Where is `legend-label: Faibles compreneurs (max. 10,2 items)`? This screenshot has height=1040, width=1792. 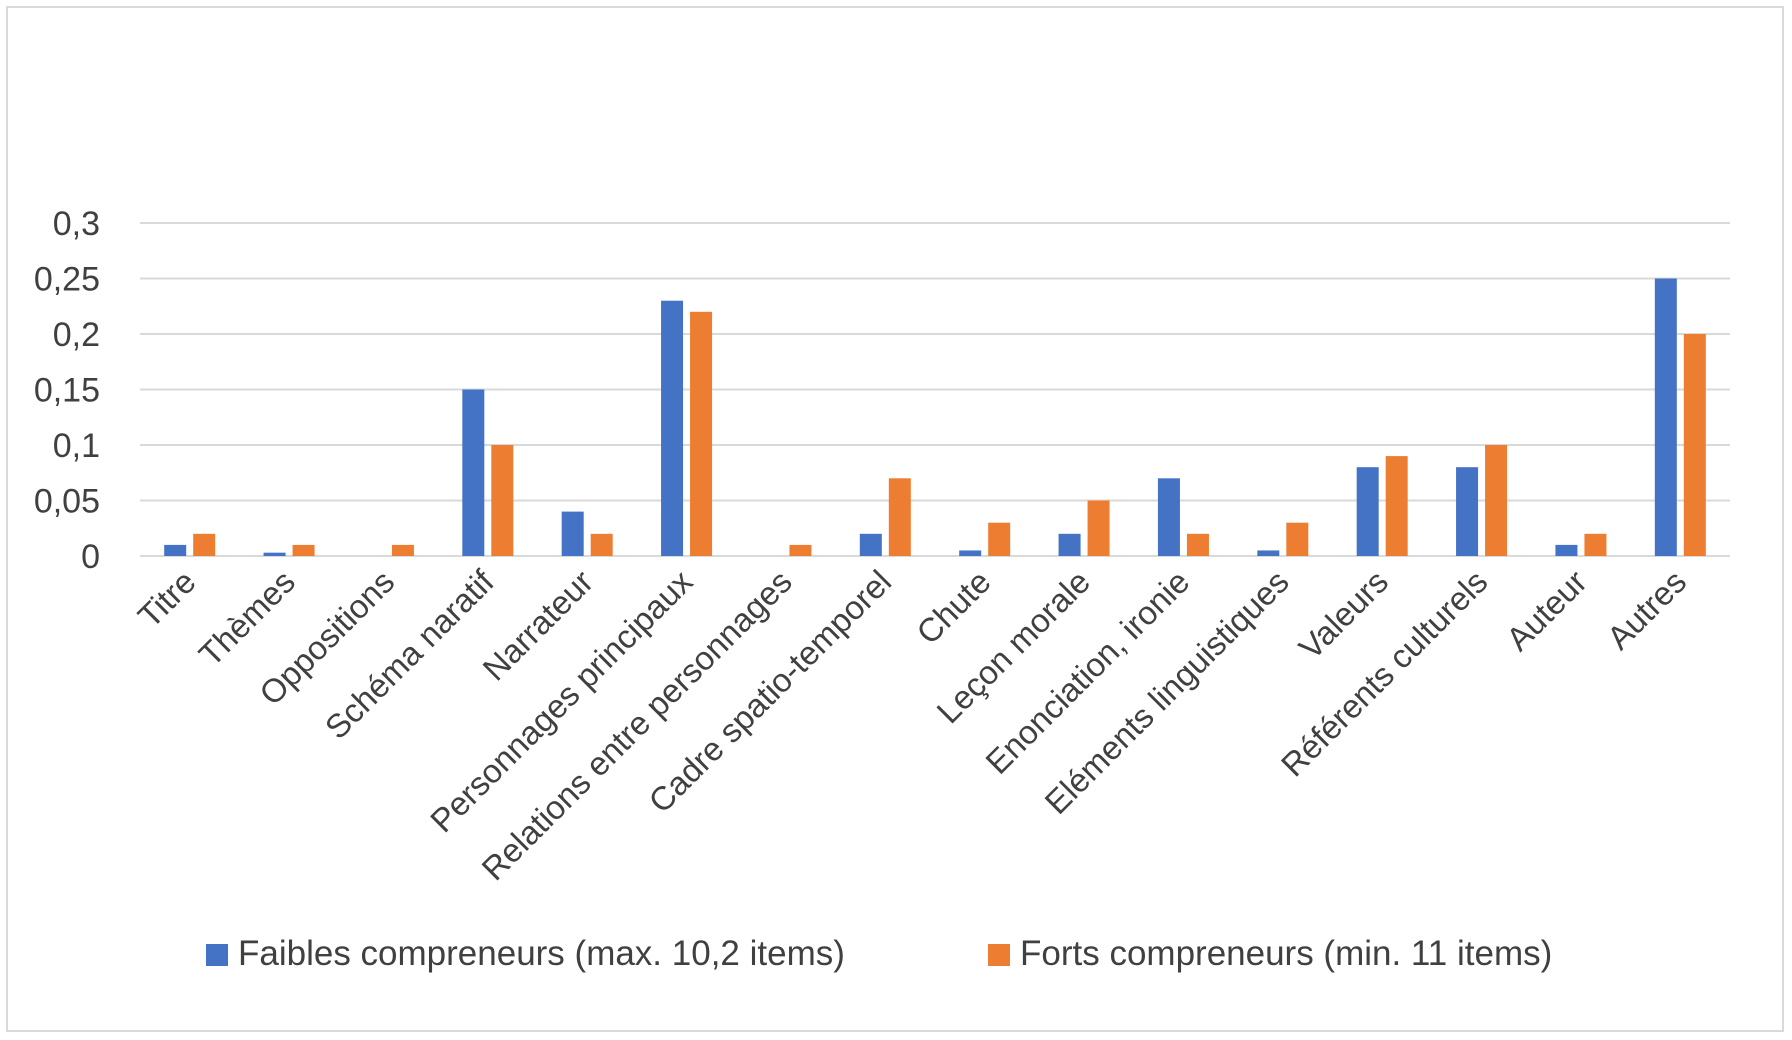
legend-label: Faibles compreneurs (max. 10,2 items) is located at coordinates (541, 953).